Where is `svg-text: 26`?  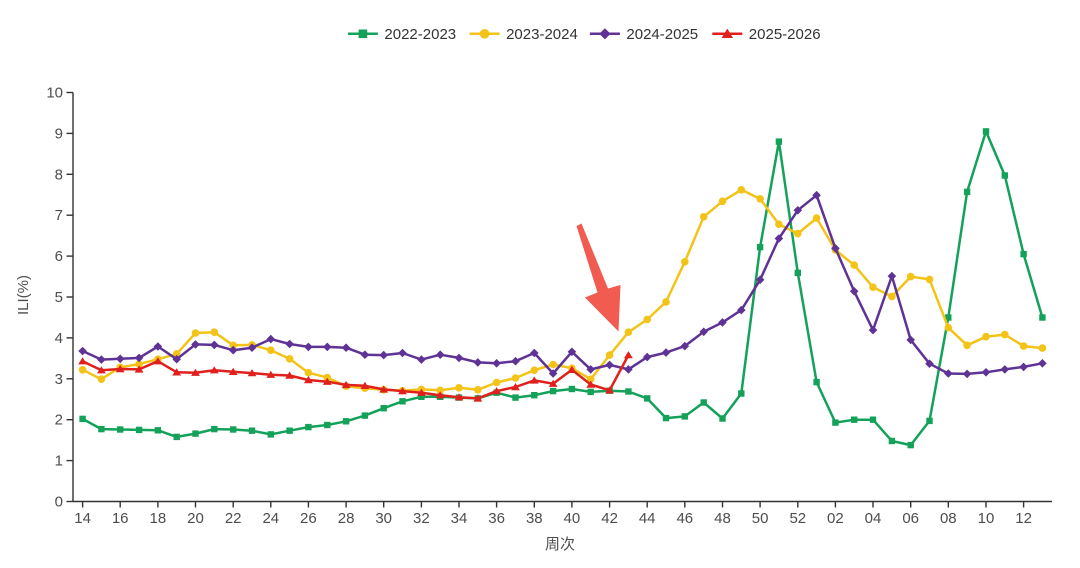 svg-text: 26 is located at coordinates (308, 518).